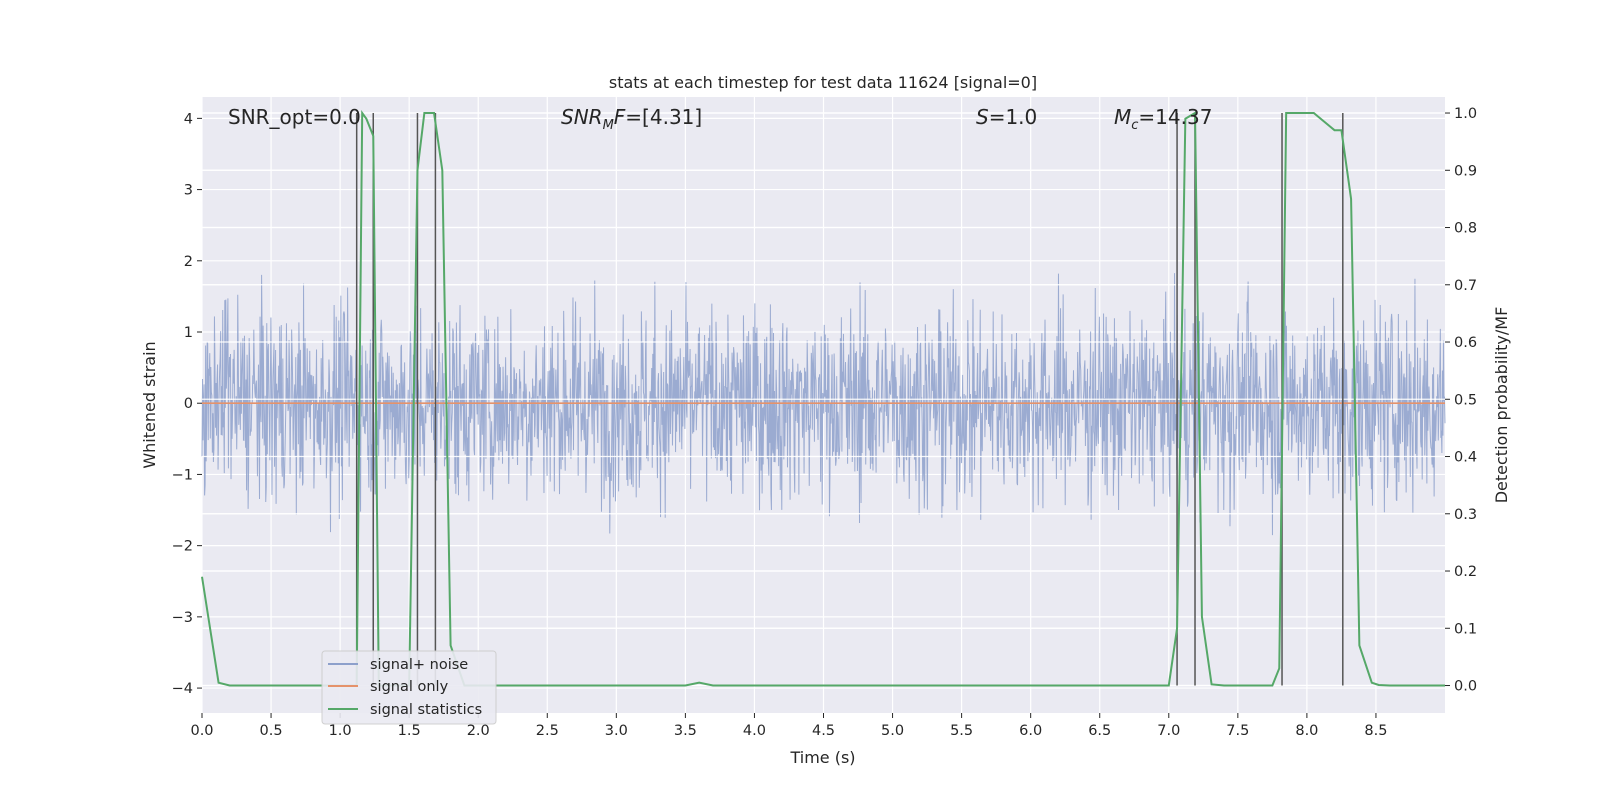 Image resolution: width=1600 pixels, height=800 pixels. What do you see at coordinates (1237, 731) in the screenshot?
I see `x-tick-label: 7.5` at bounding box center [1237, 731].